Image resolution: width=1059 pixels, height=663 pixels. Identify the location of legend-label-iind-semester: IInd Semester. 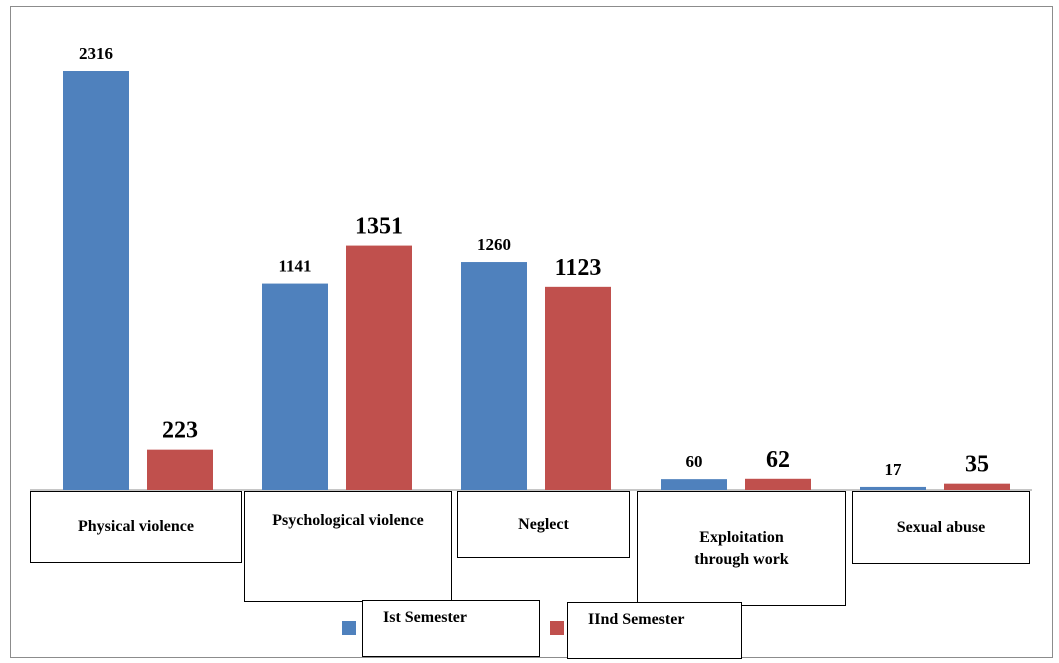
(654, 630).